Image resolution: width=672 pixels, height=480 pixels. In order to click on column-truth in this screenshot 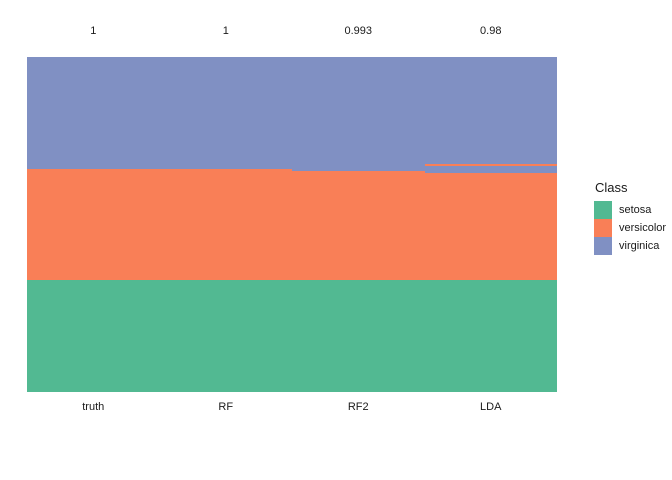, I will do `click(93, 225)`.